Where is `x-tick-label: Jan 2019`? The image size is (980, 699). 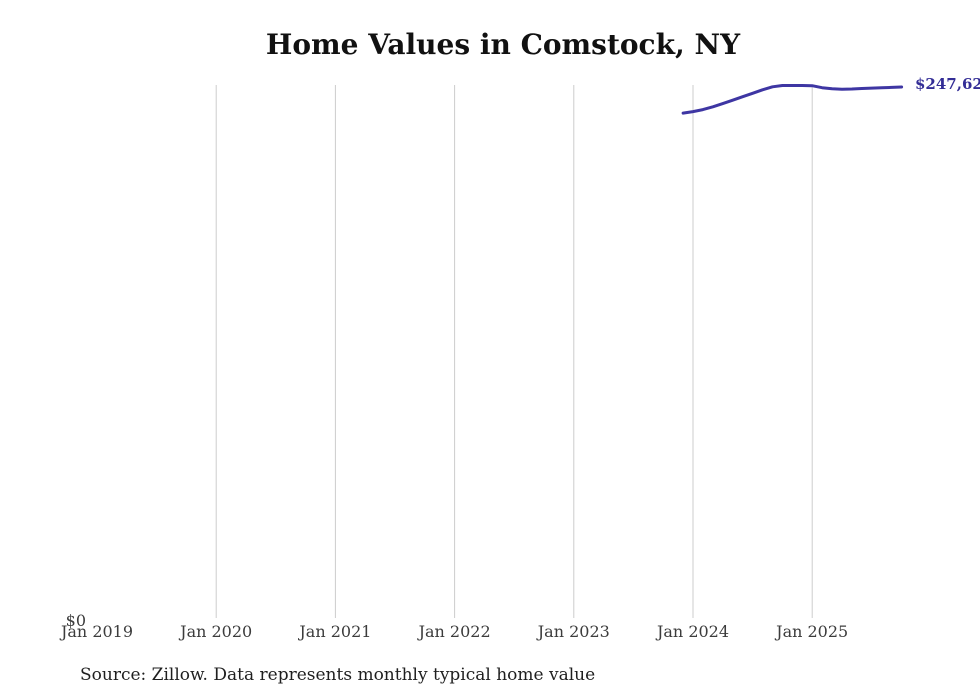 x-tick-label: Jan 2019 is located at coordinates (97, 631).